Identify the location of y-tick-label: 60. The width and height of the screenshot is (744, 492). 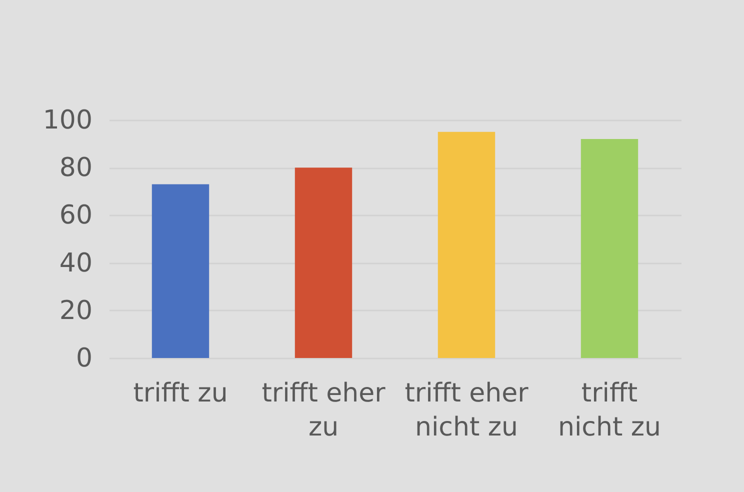
(75, 215).